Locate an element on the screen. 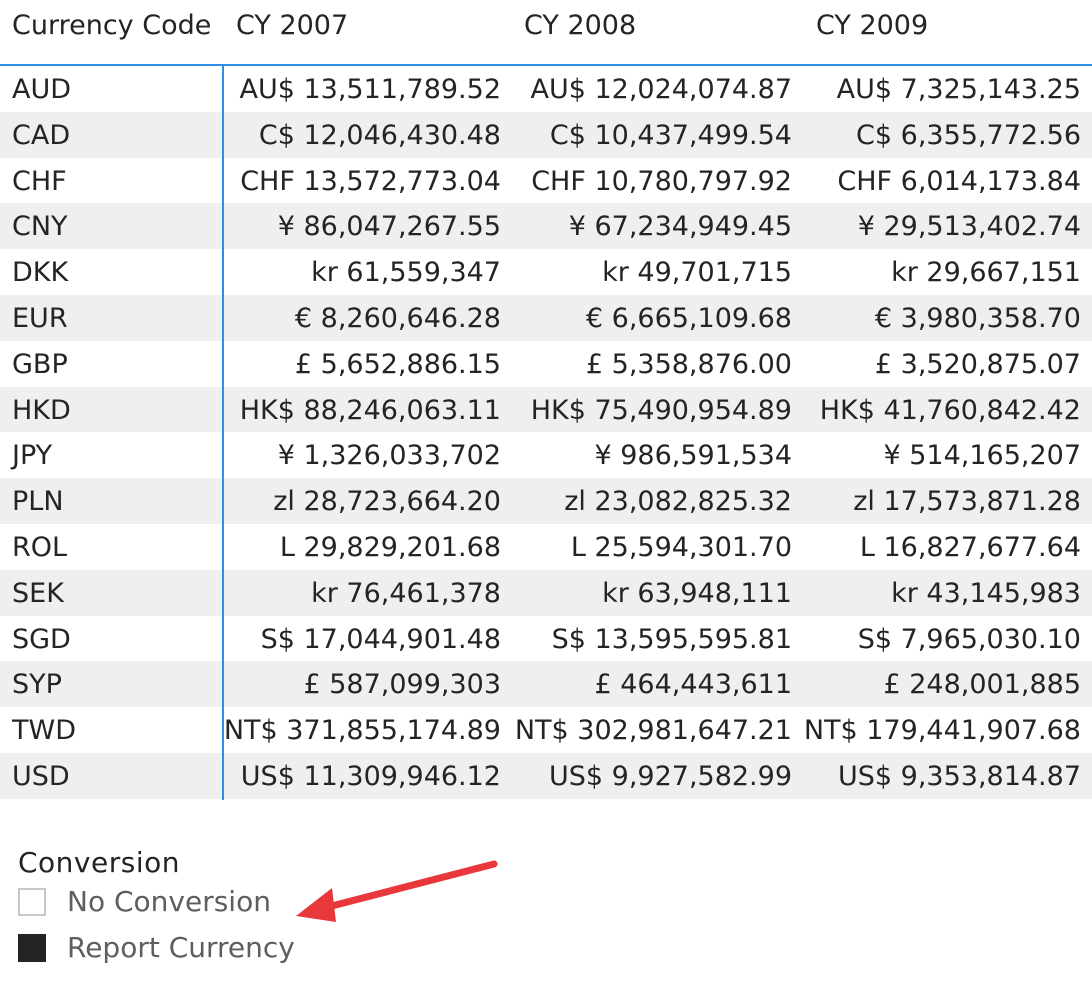 This screenshot has height=983, width=1092. cell-cy-2007: NT$ 371,855,174.89 is located at coordinates (362, 731).